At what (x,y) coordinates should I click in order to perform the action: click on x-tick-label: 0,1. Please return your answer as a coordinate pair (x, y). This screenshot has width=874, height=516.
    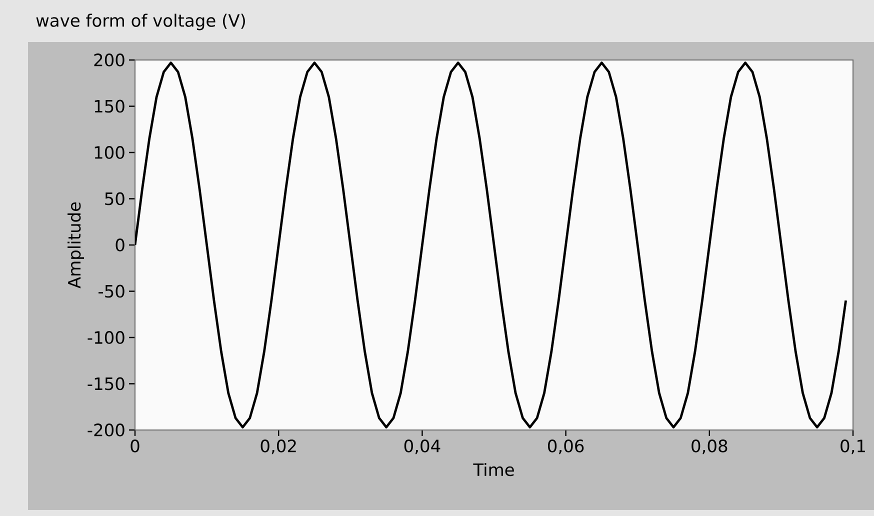
    Looking at the image, I should click on (852, 447).